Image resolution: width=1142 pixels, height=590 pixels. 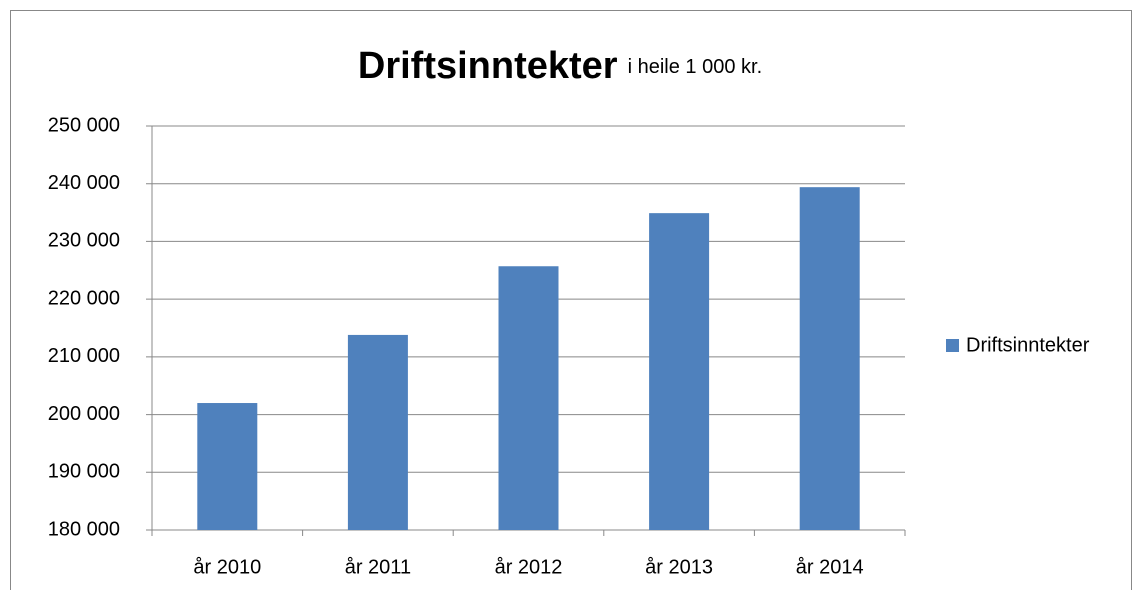 I want to click on y-tick-label: 220 000, so click(x=84, y=298).